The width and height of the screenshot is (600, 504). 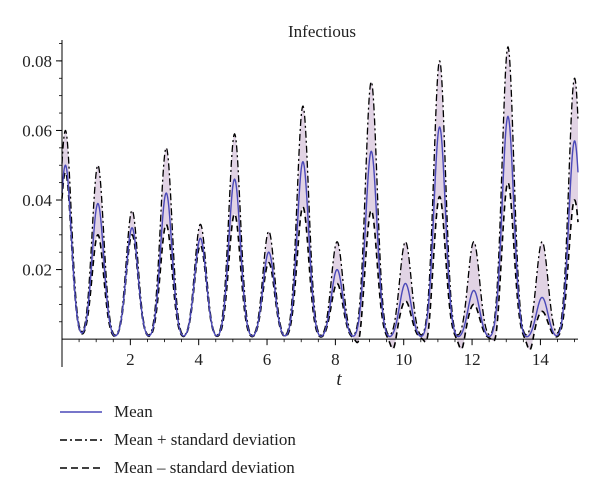 I want to click on legend-label: Mean – standard deviation, so click(x=204, y=467).